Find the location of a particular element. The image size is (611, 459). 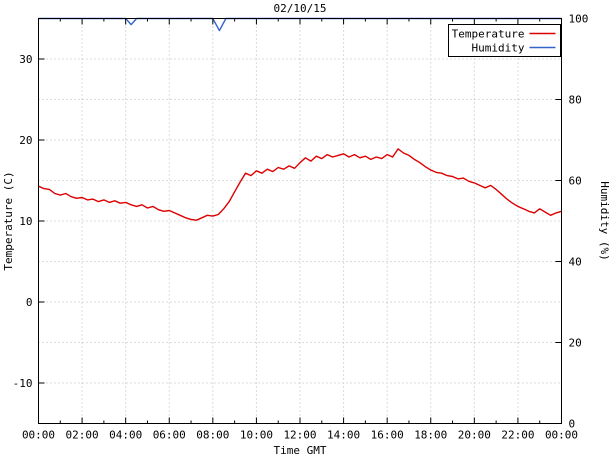

x-axis-label: Time GMT is located at coordinates (300, 450).